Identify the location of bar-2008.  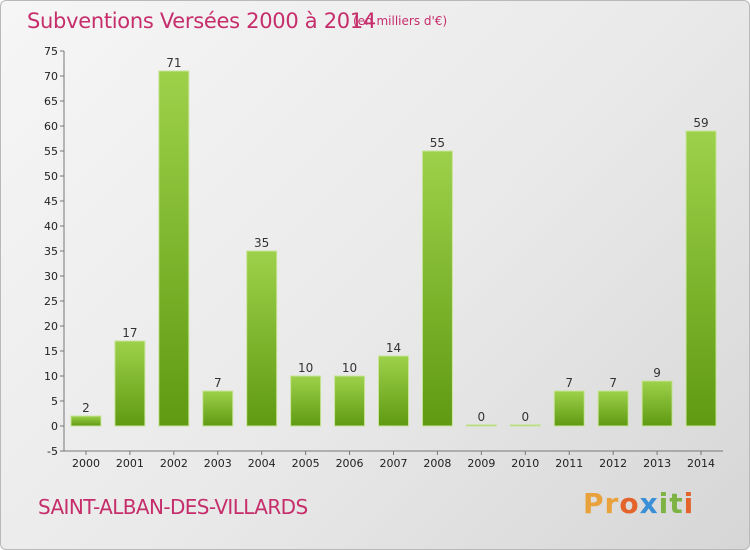
(437, 288).